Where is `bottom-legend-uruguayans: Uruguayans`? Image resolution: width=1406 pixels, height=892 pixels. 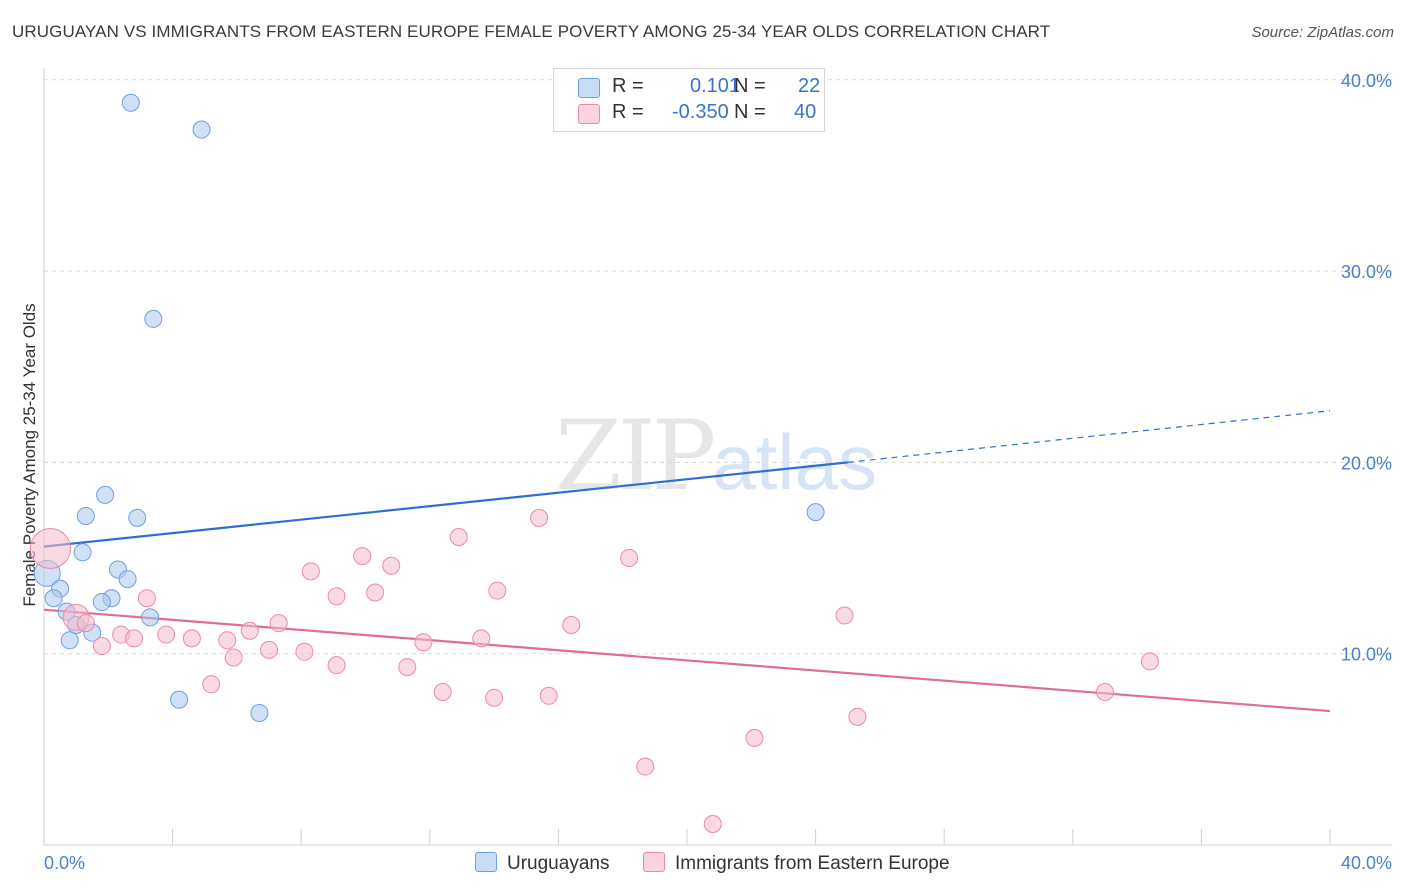 bottom-legend-uruguayans: Uruguayans is located at coordinates (542, 863).